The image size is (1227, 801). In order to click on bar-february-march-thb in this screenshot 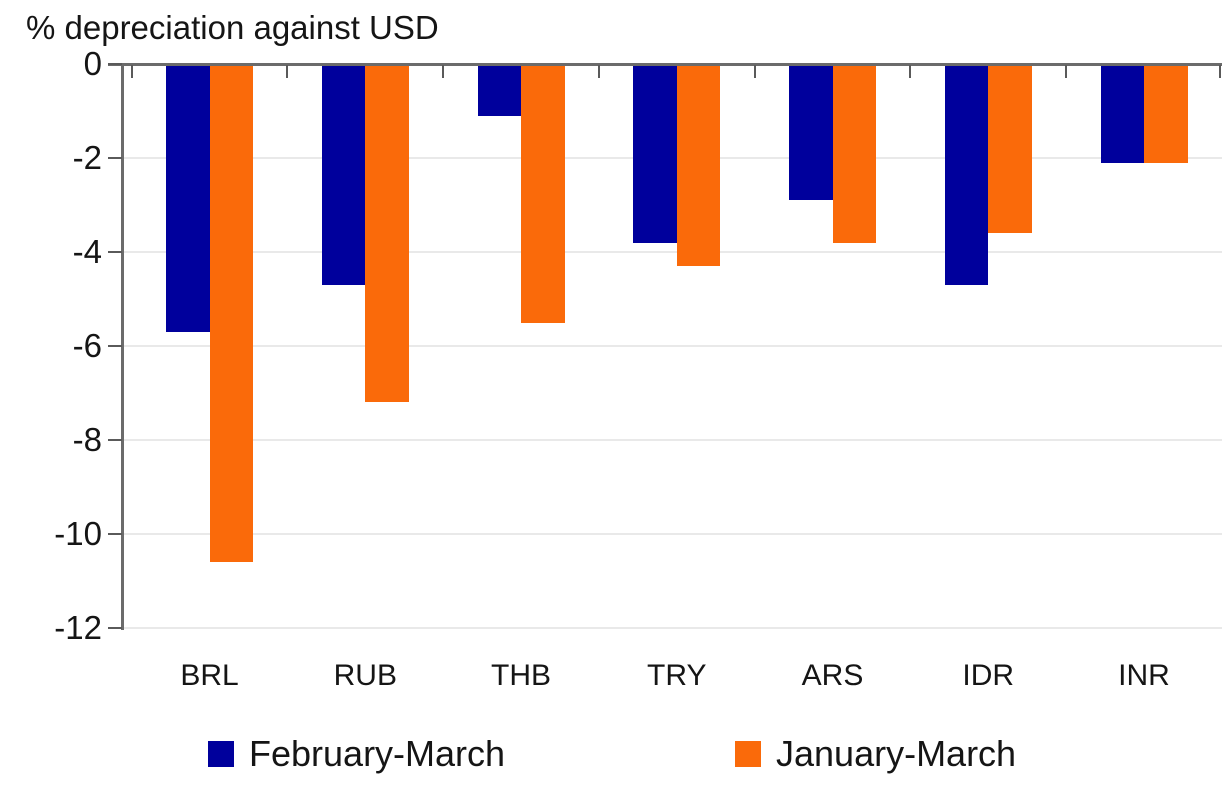, I will do `click(499, 91)`.